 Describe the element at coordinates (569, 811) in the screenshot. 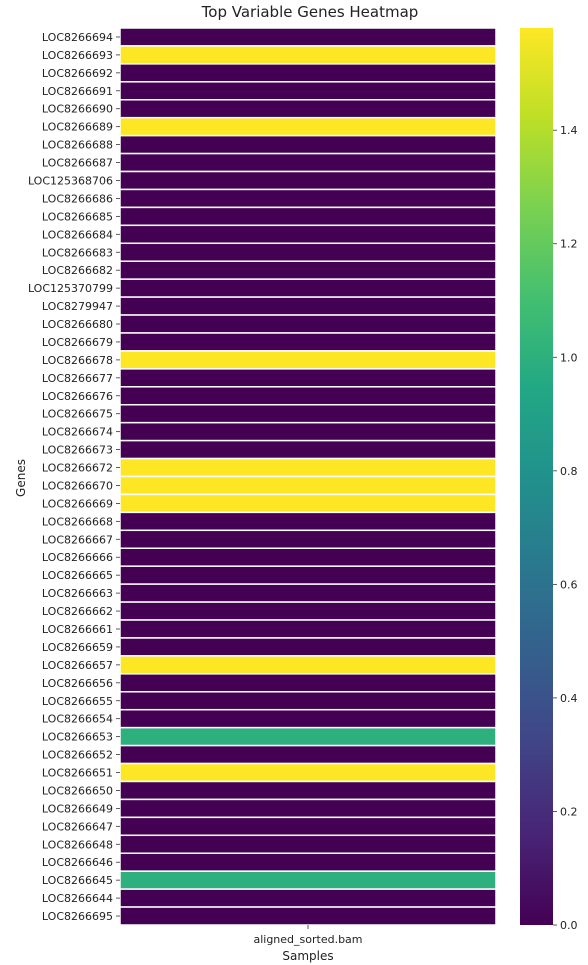

I see `colorbar-tick-label: 0.2` at that location.